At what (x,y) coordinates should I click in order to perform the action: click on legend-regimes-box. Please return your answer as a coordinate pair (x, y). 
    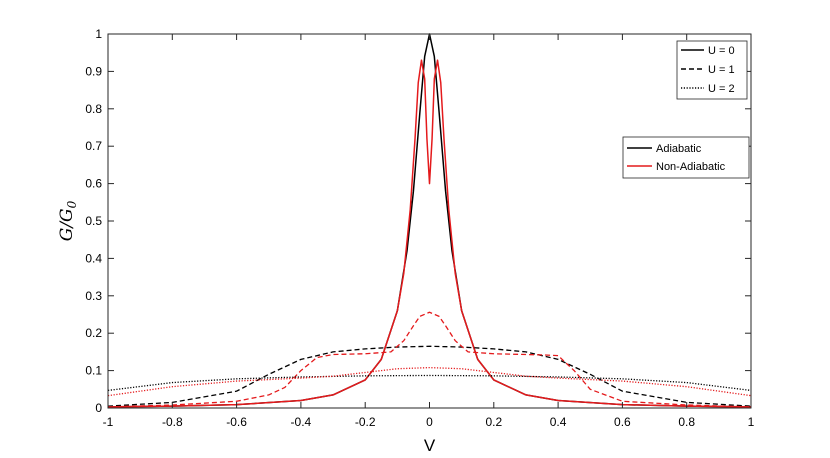
    Looking at the image, I should click on (686, 157).